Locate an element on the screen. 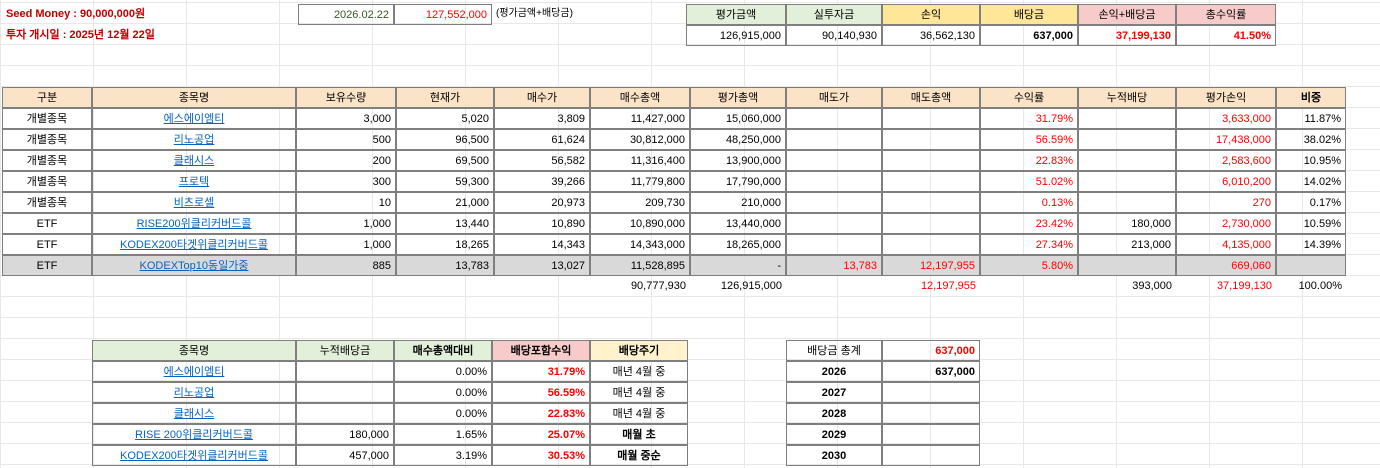 Image resolution: width=1380 pixels, height=468 pixels. stock-name-link: 프로텍 is located at coordinates (194, 181).